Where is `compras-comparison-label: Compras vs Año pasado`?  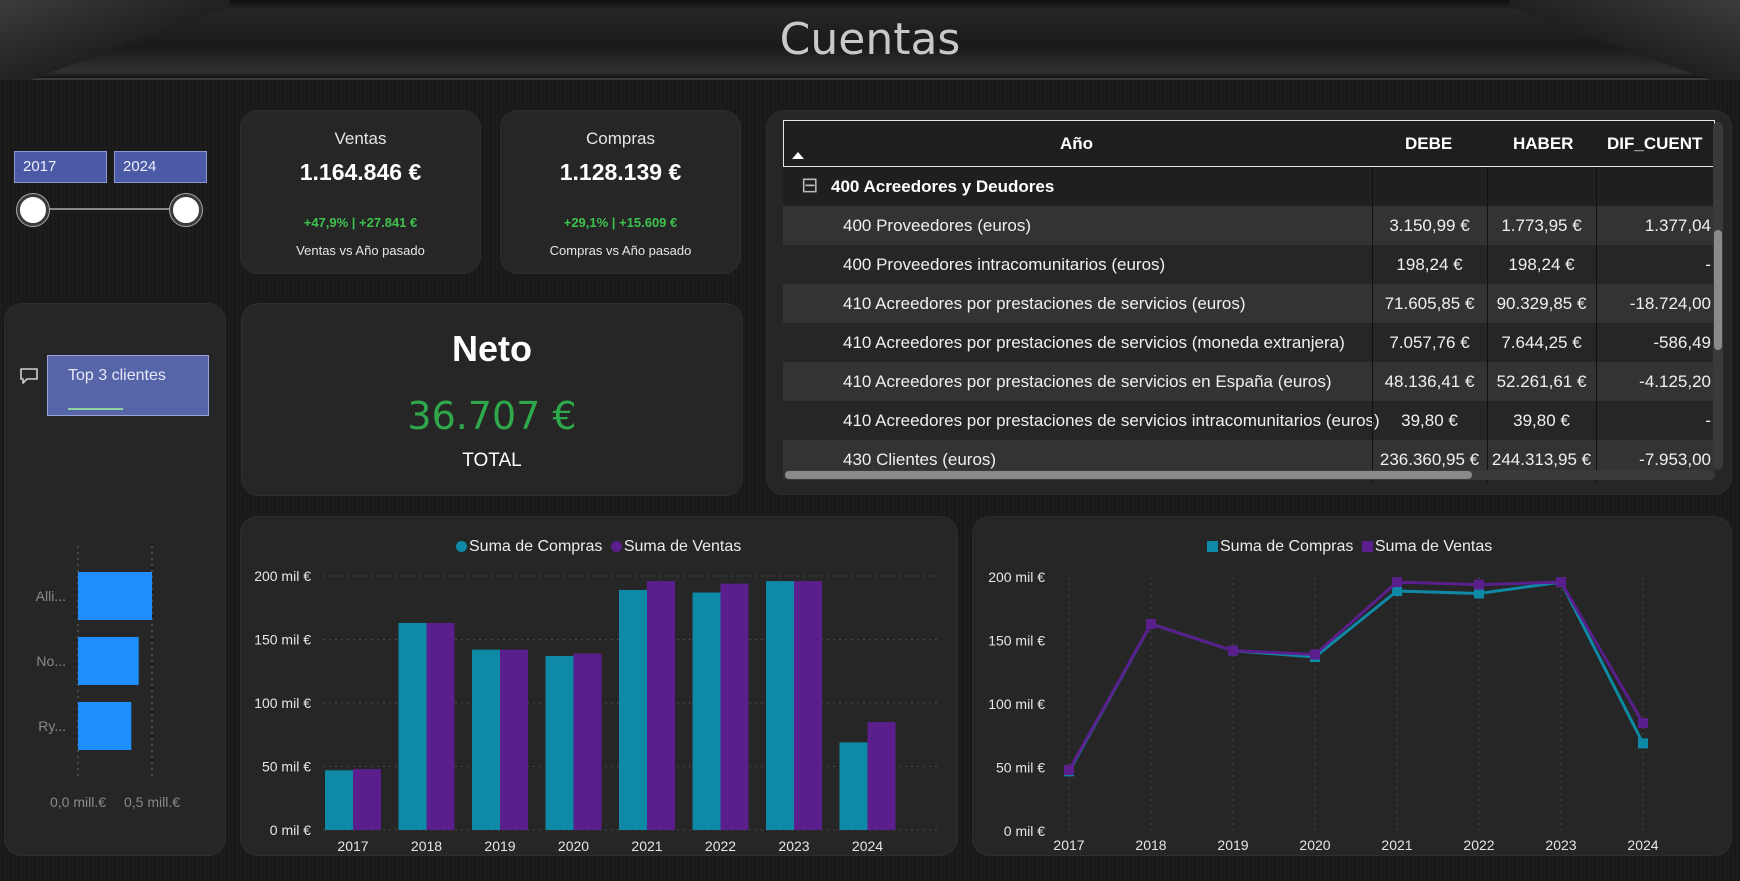
compras-comparison-label: Compras vs Año pasado is located at coordinates (620, 250).